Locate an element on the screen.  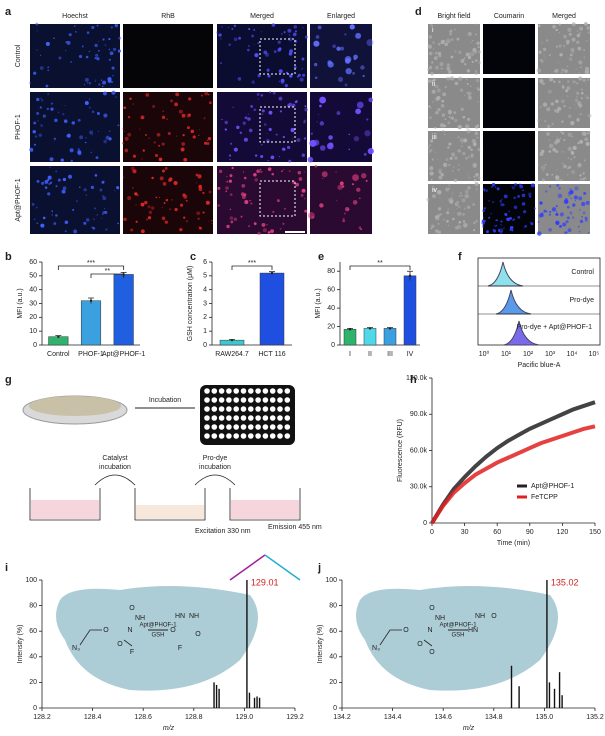
step-label: Emission 455 nm is located at coordinates (295, 527).